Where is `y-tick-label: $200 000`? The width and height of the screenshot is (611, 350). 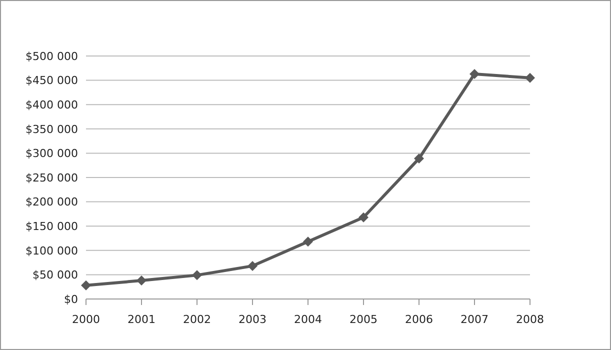 y-tick-label: $200 000 is located at coordinates (52, 202).